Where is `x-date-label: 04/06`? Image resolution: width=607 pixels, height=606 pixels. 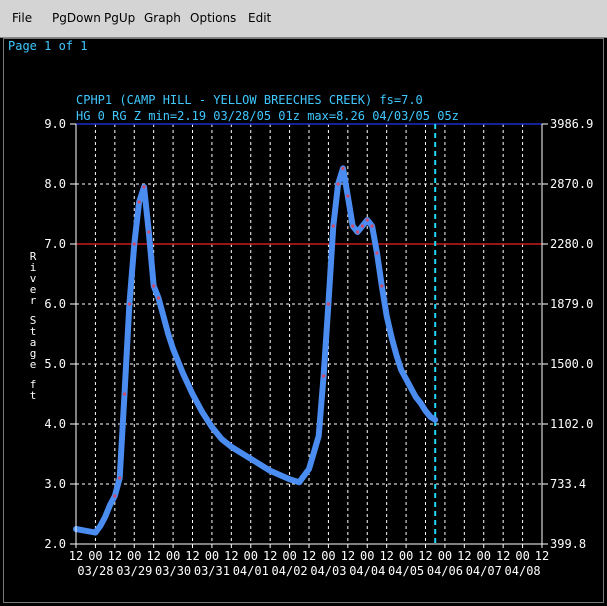
x-date-label: 04/06 is located at coordinates (445, 571).